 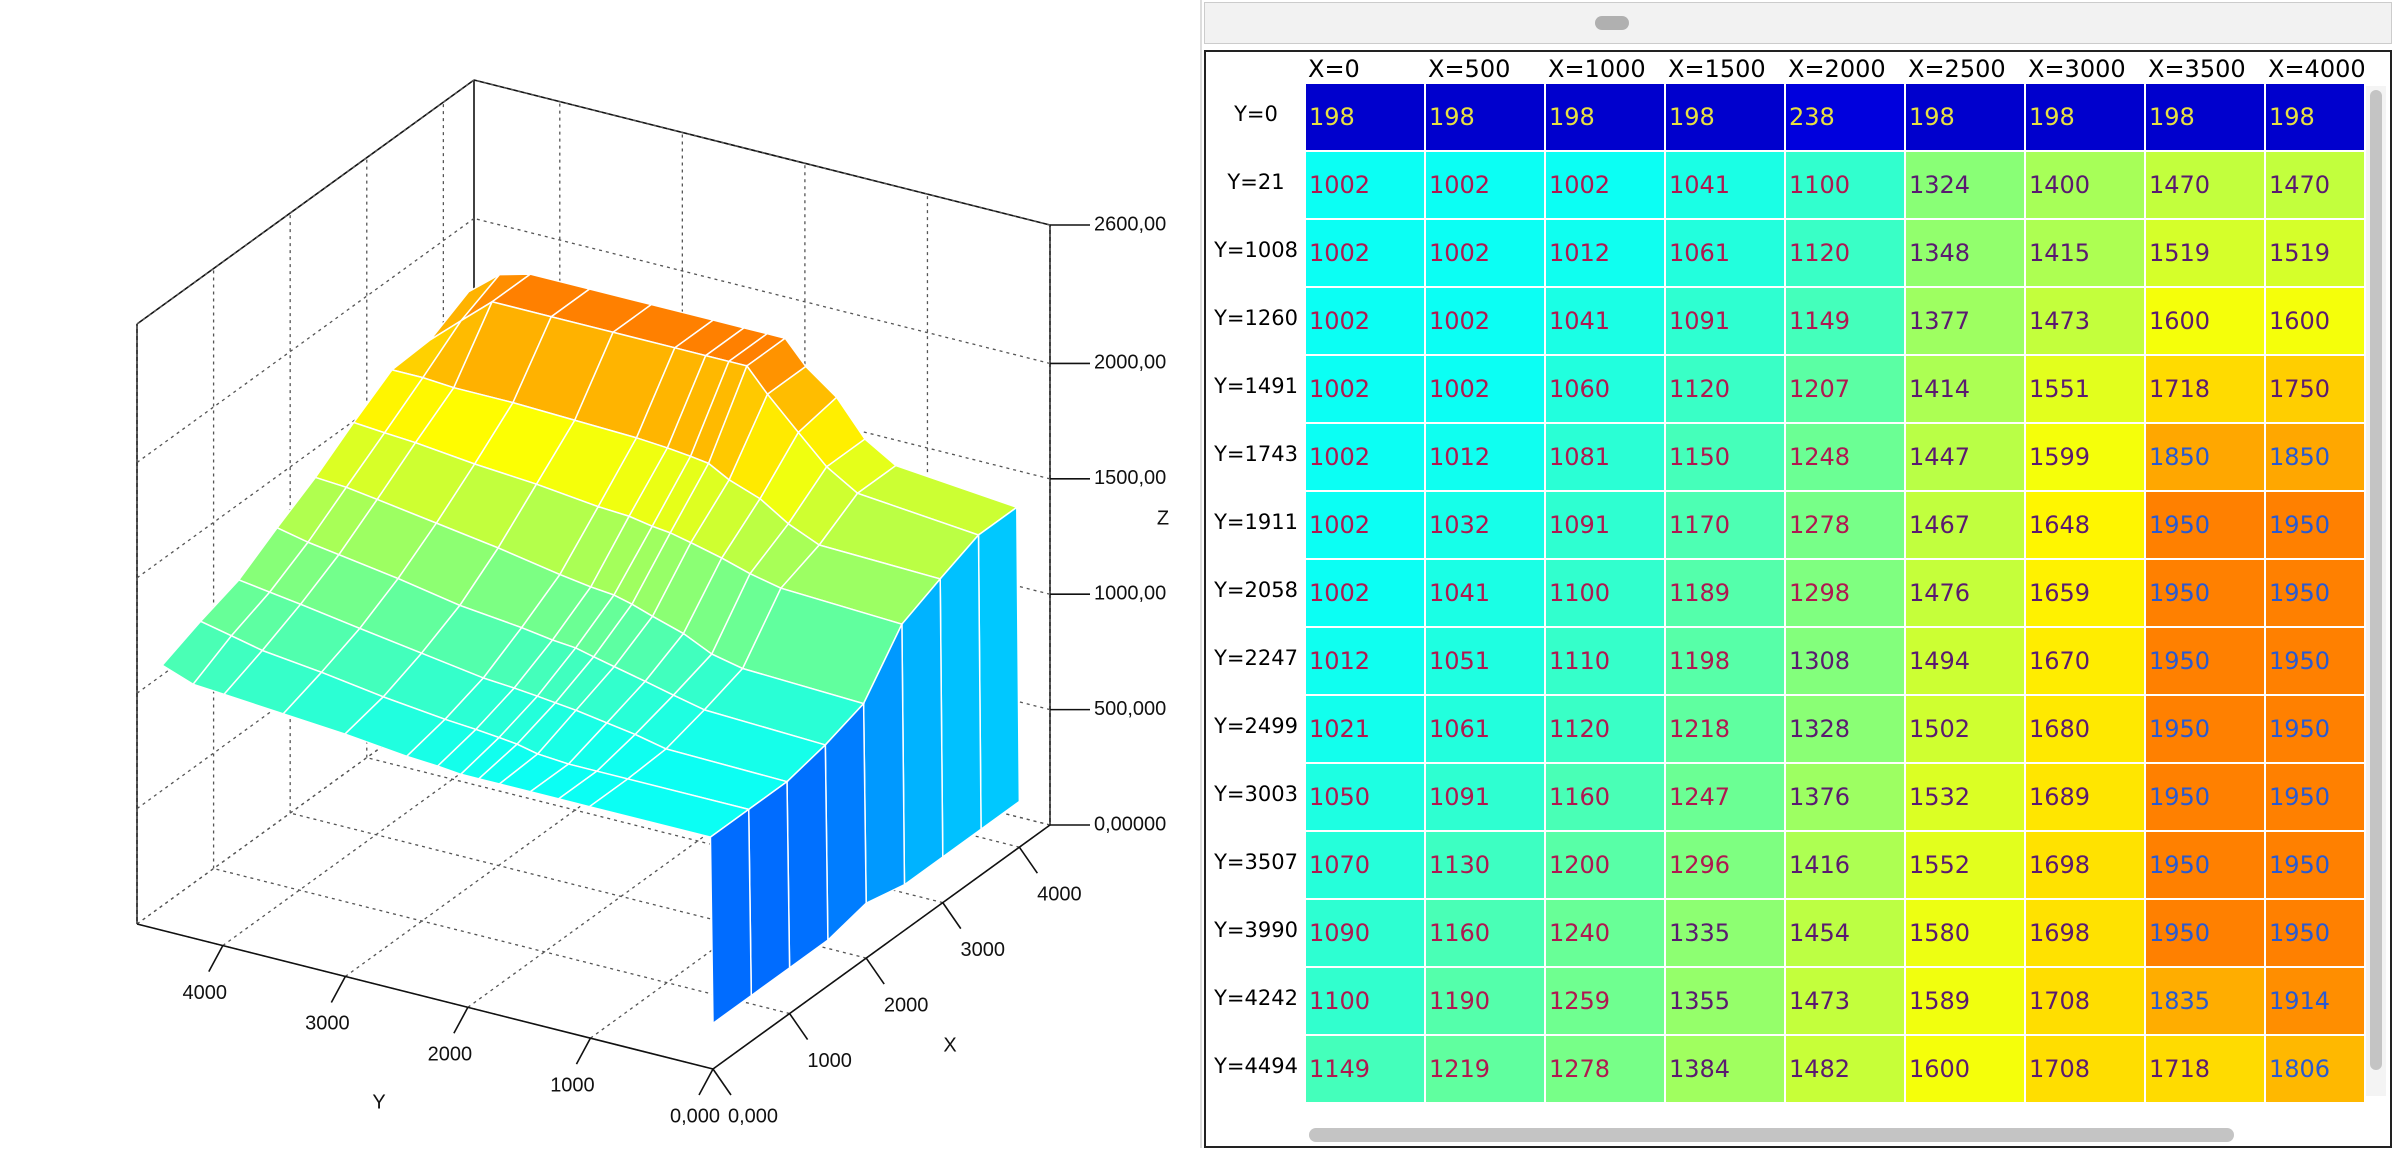 What do you see at coordinates (1256, 590) in the screenshot?
I see `row-header: Y=2058` at bounding box center [1256, 590].